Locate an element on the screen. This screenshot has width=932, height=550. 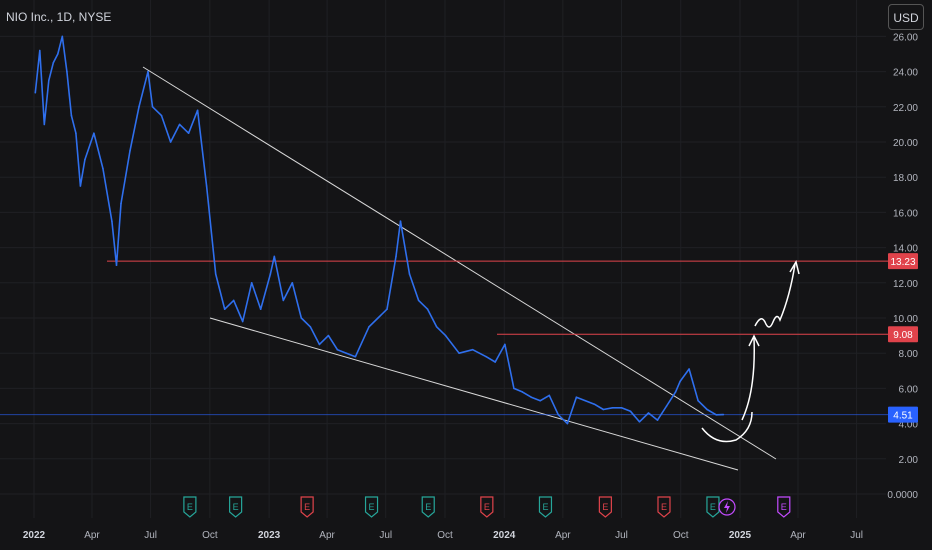
y-tick-label: 2.00 is located at coordinates (909, 460).